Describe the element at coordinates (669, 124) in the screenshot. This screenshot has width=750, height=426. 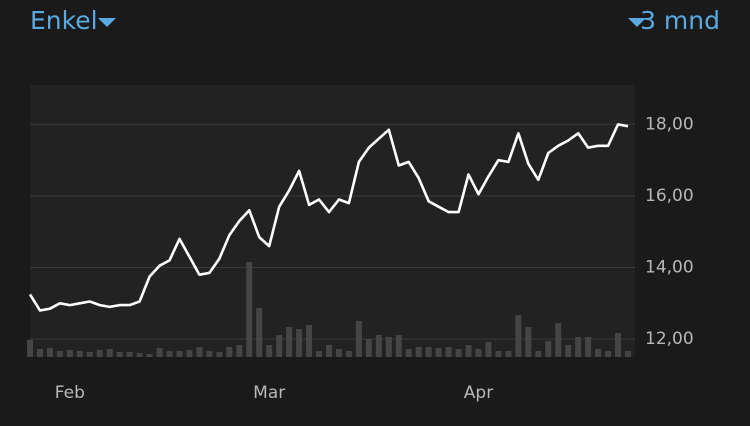
I see `y-tick-label: 18,00` at that location.